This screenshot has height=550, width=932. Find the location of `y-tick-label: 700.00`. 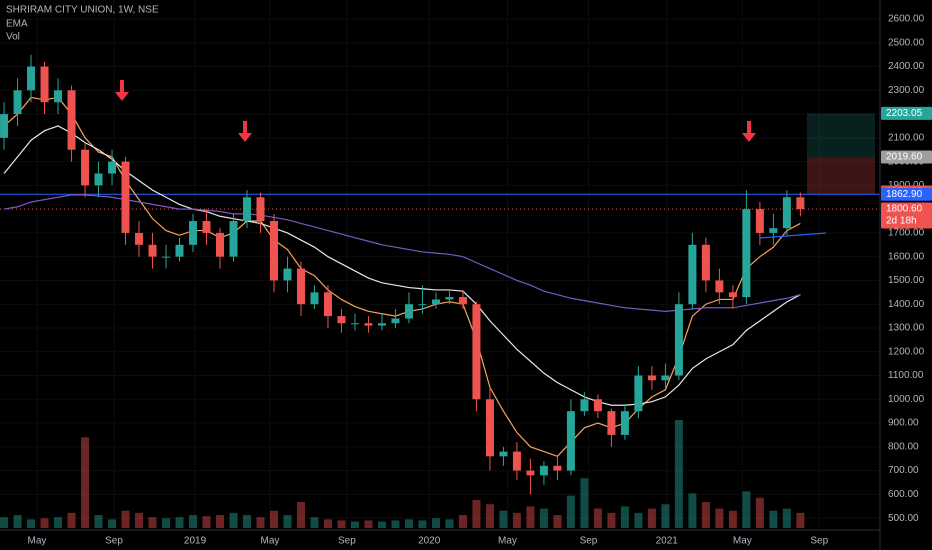

y-tick-label: 700.00 is located at coordinates (903, 470).